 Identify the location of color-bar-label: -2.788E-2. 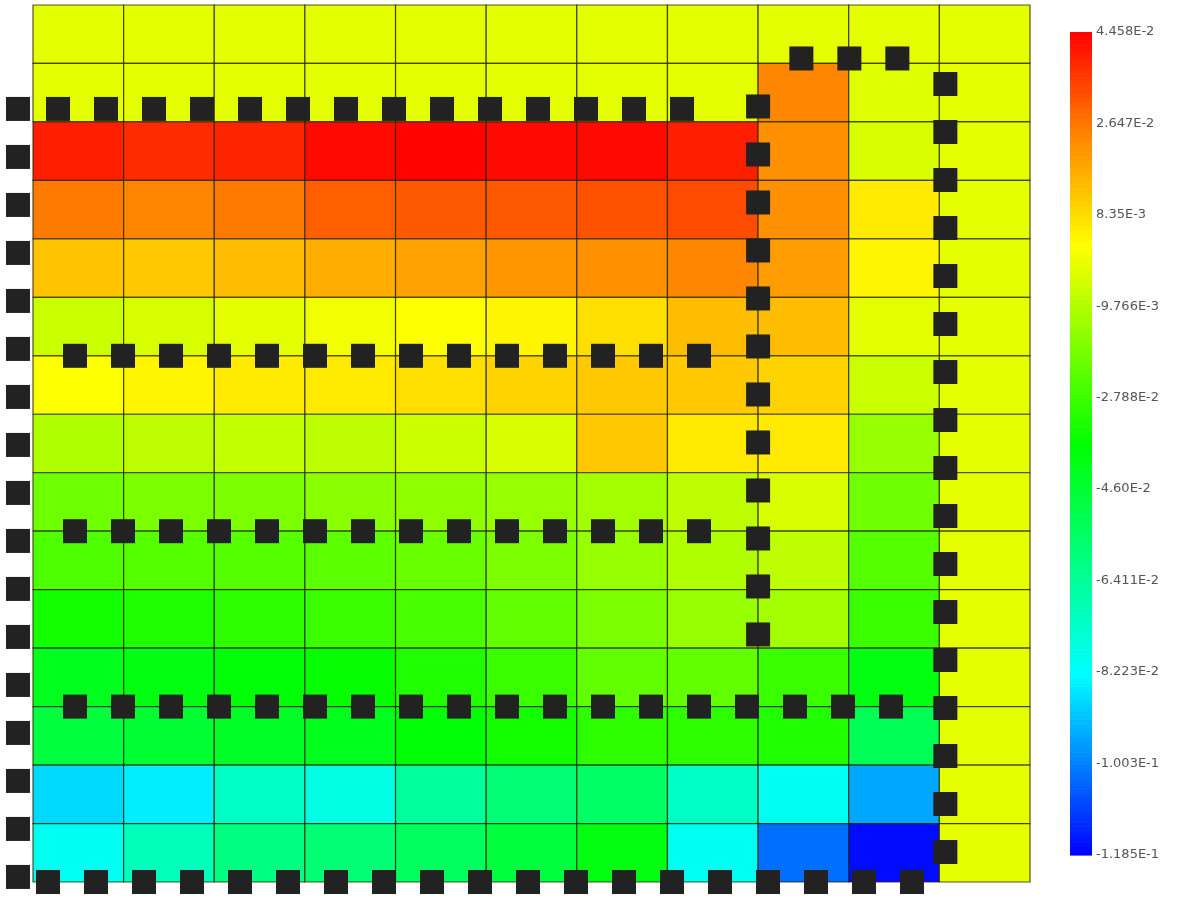
(1128, 397).